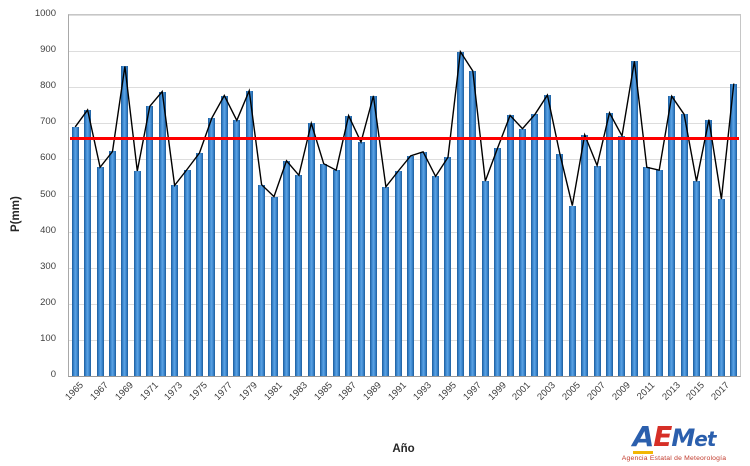  What do you see at coordinates (721, 287) in the screenshot?
I see `bar-2017` at bounding box center [721, 287].